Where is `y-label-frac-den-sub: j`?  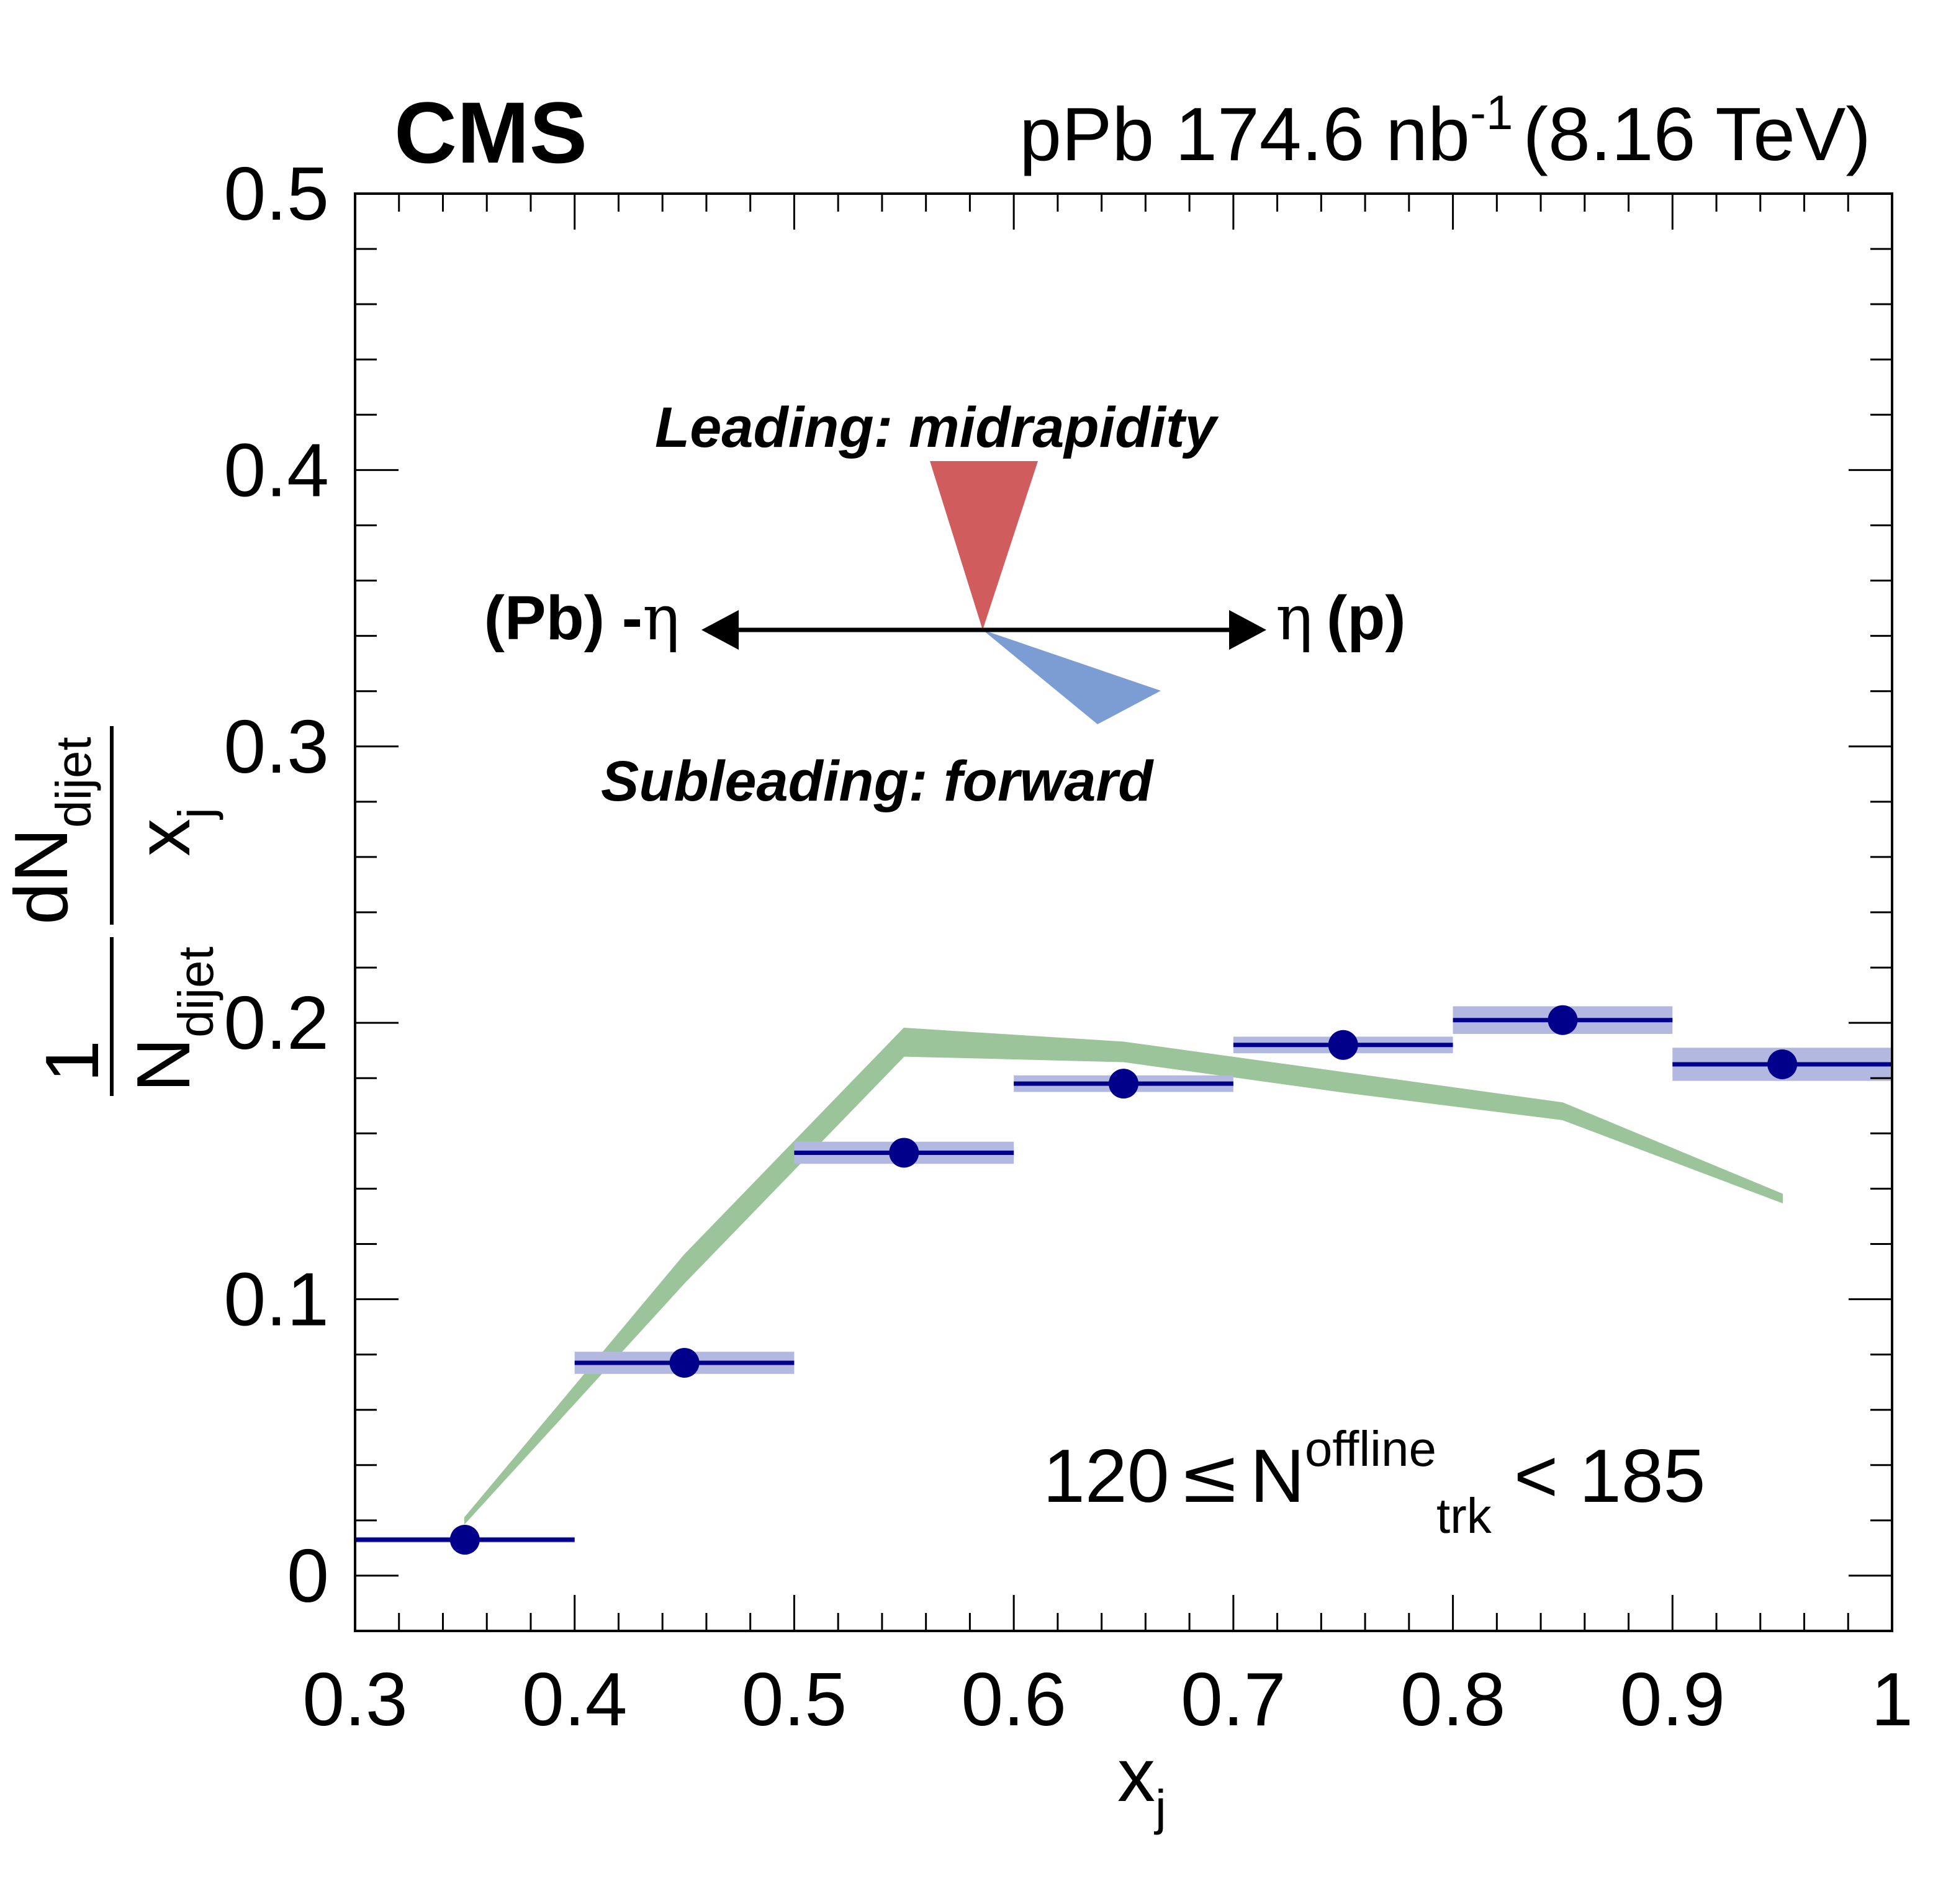 y-label-frac-den-sub: j is located at coordinates (195, 813).